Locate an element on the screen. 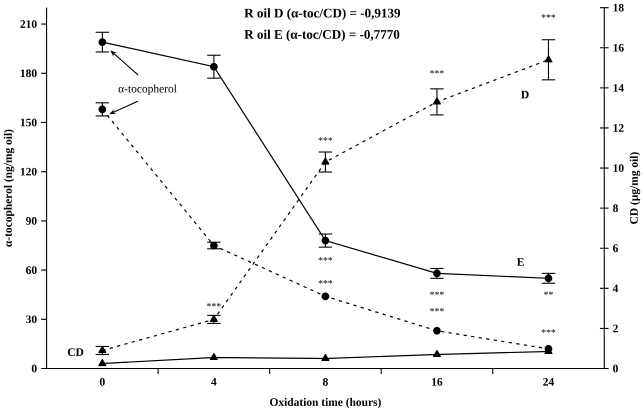  x-axis-title: Oxidation time (hours) is located at coordinates (325, 403).